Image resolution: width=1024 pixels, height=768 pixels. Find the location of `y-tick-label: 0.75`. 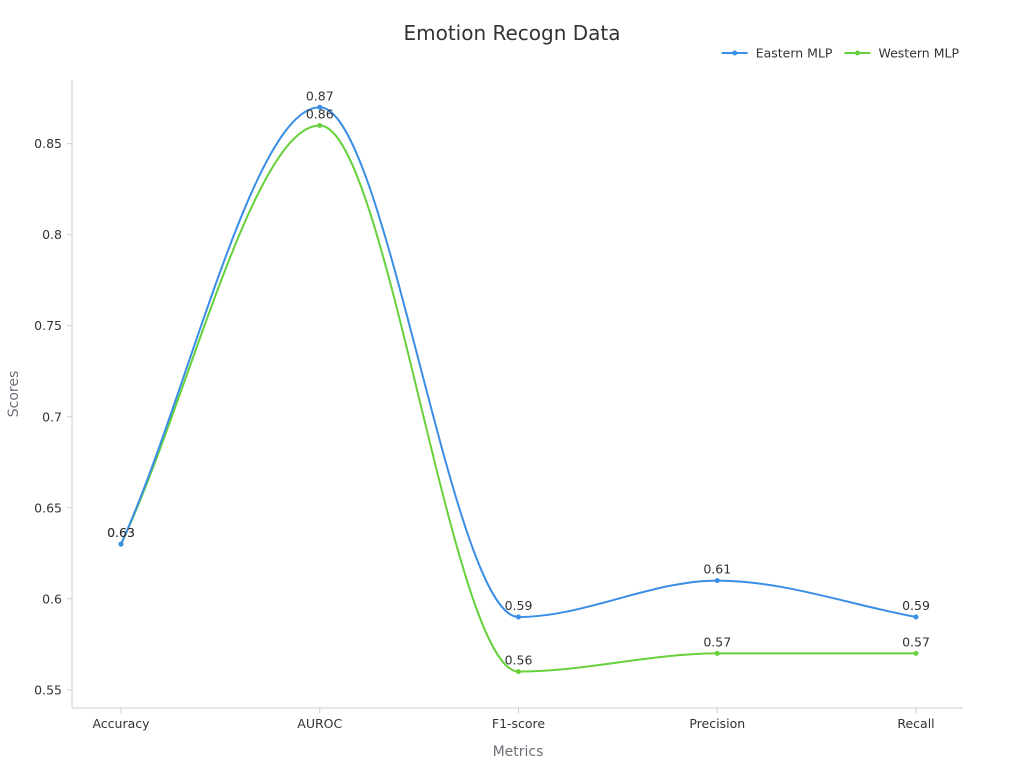

y-tick-label: 0.75 is located at coordinates (48, 325).